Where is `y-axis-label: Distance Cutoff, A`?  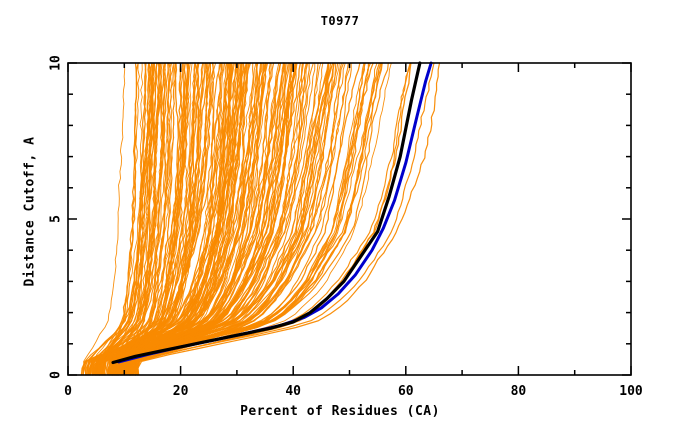 y-axis-label: Distance Cutoff, A is located at coordinates (30, 211).